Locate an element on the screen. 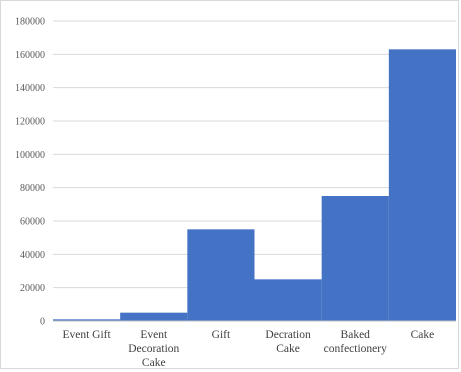 The width and height of the screenshot is (461, 372). x-category-label-line: Event Gift is located at coordinates (86, 335).